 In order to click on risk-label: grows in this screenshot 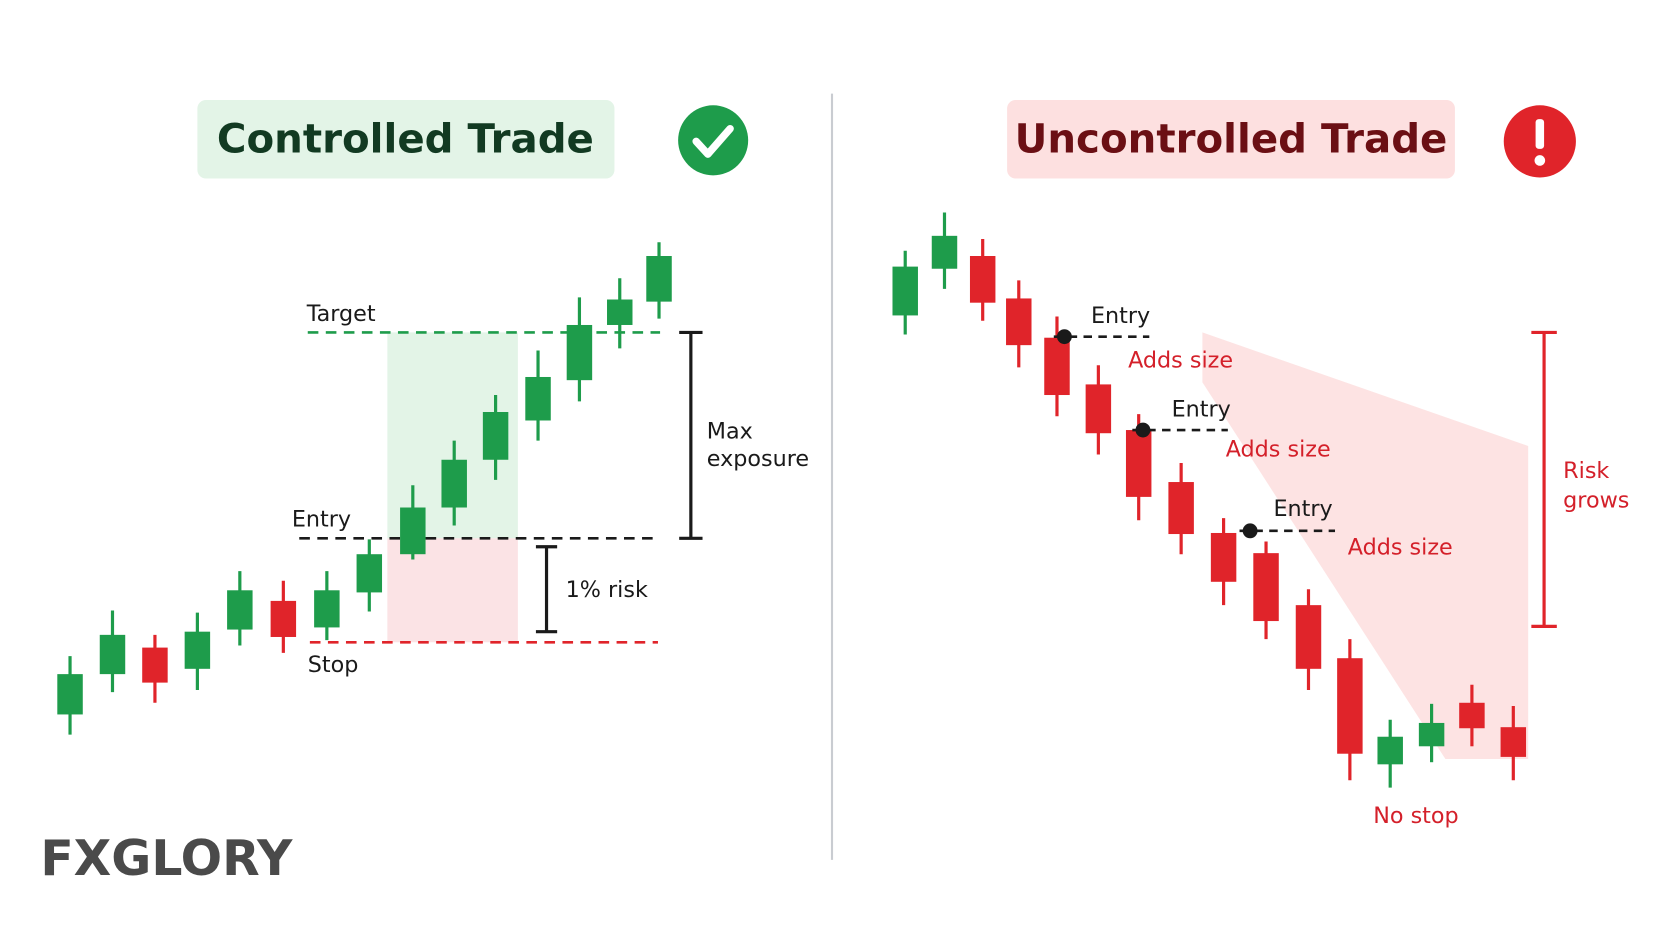, I will do `click(1596, 501)`.